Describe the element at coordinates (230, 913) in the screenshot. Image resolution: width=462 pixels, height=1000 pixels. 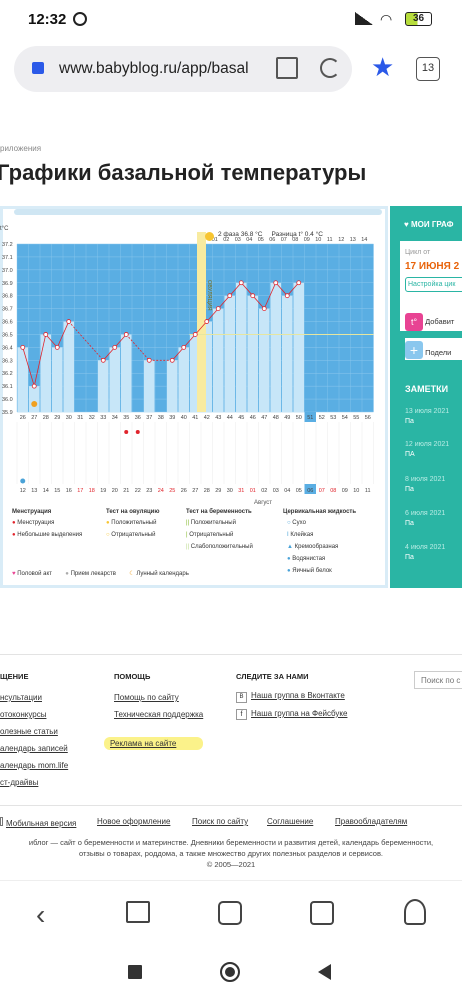
I see `home-icon` at that location.